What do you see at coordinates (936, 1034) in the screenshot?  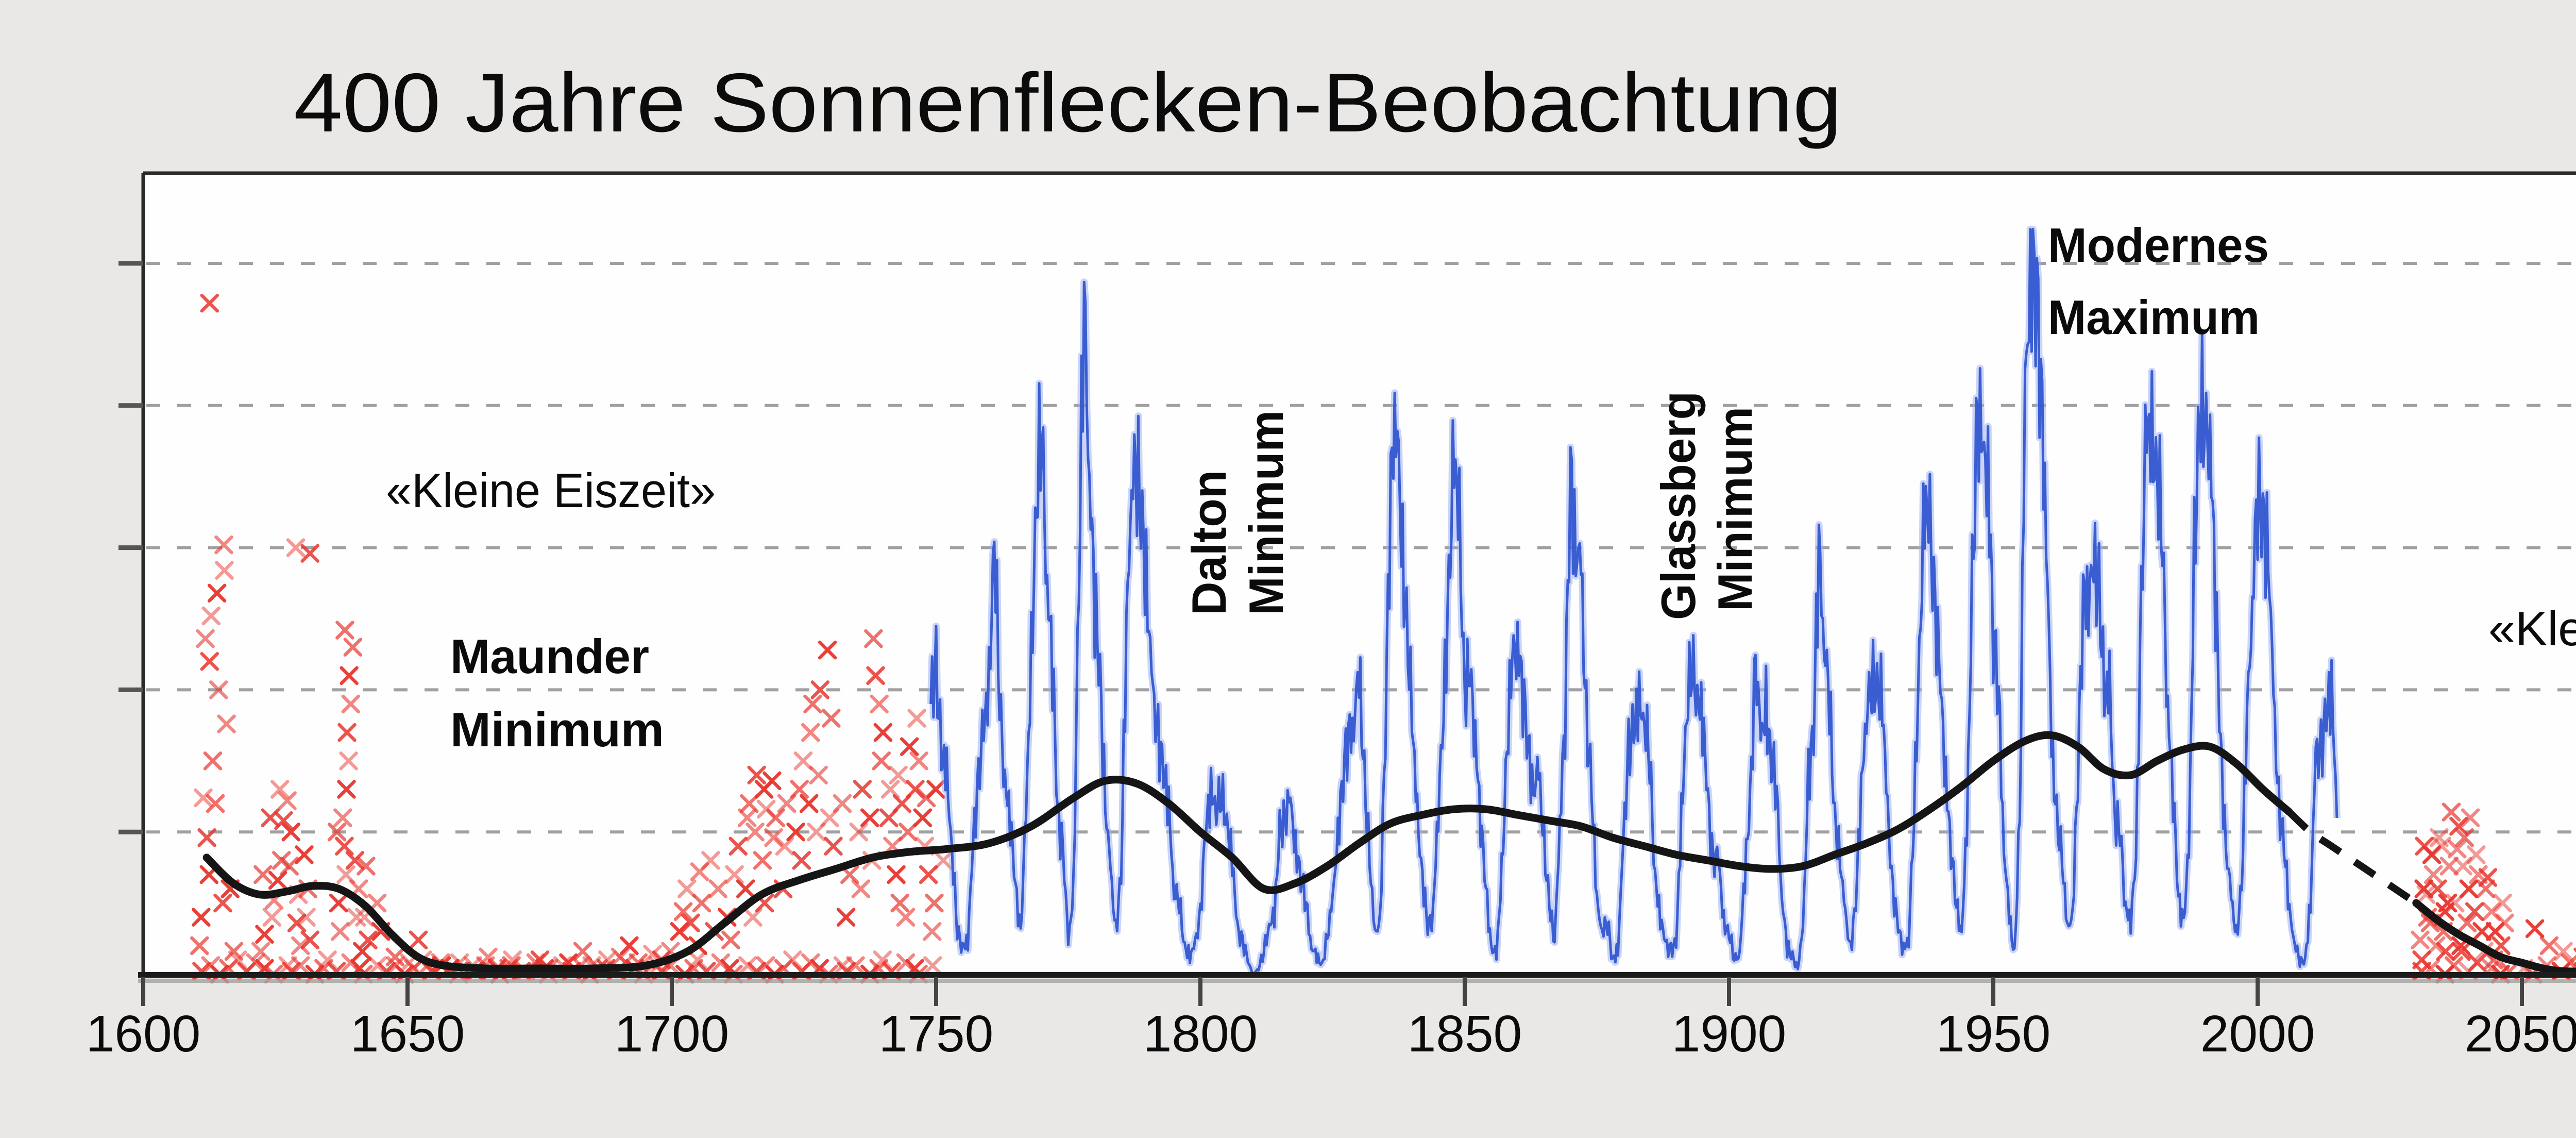 I see `x-tick-label: 1750` at bounding box center [936, 1034].